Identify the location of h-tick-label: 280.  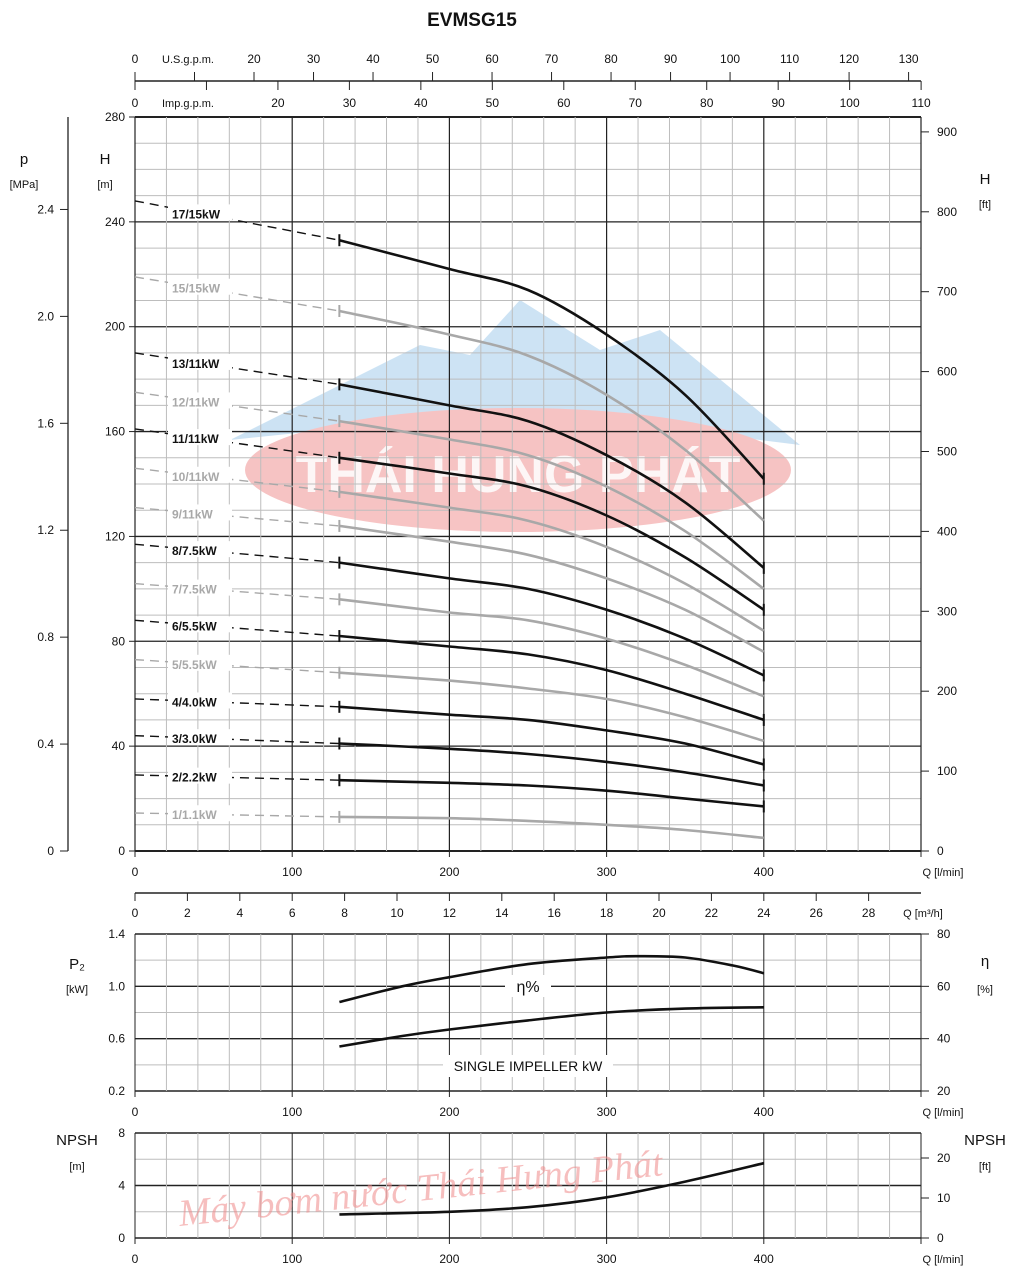
(115, 117).